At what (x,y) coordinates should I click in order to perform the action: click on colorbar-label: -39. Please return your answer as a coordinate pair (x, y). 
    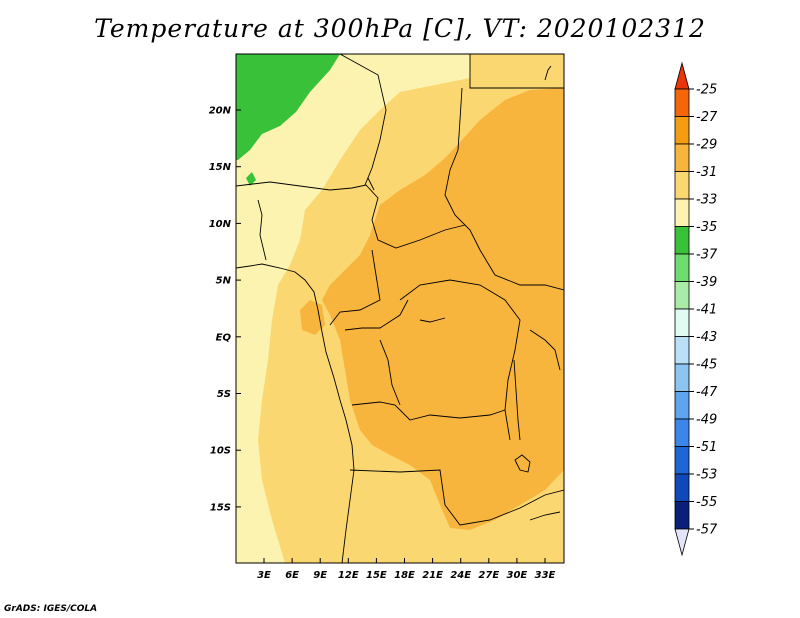
    Looking at the image, I should click on (706, 282).